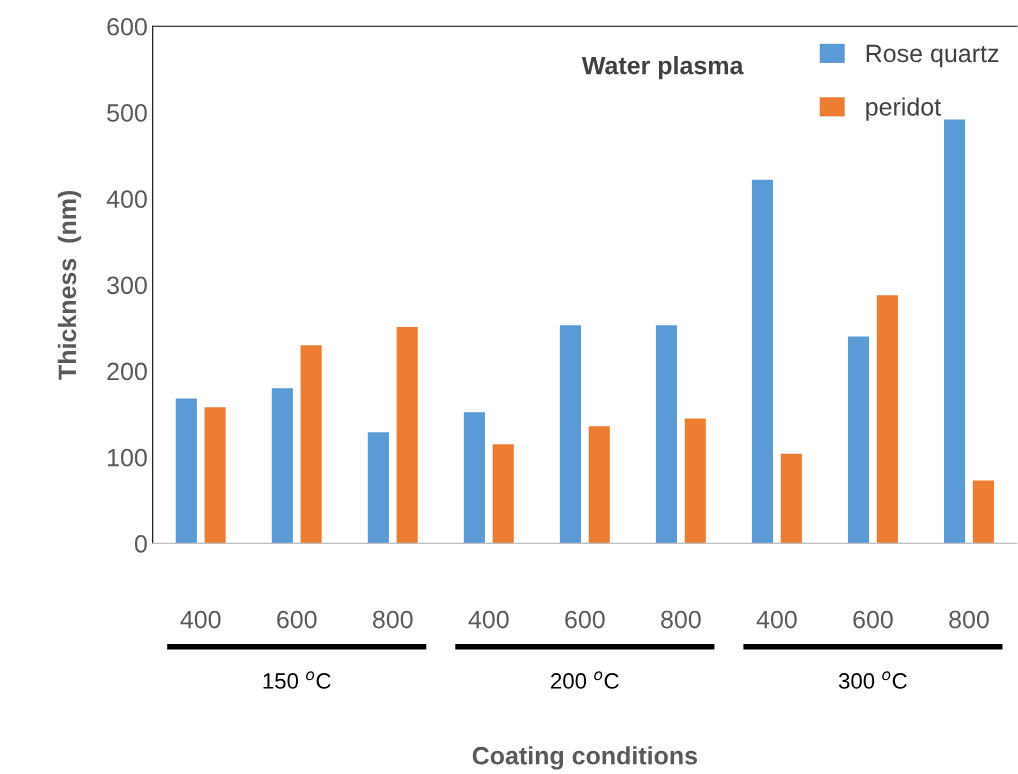 The image size is (1018, 774). Describe the element at coordinates (127, 113) in the screenshot. I see `y-tick-label: 500` at that location.